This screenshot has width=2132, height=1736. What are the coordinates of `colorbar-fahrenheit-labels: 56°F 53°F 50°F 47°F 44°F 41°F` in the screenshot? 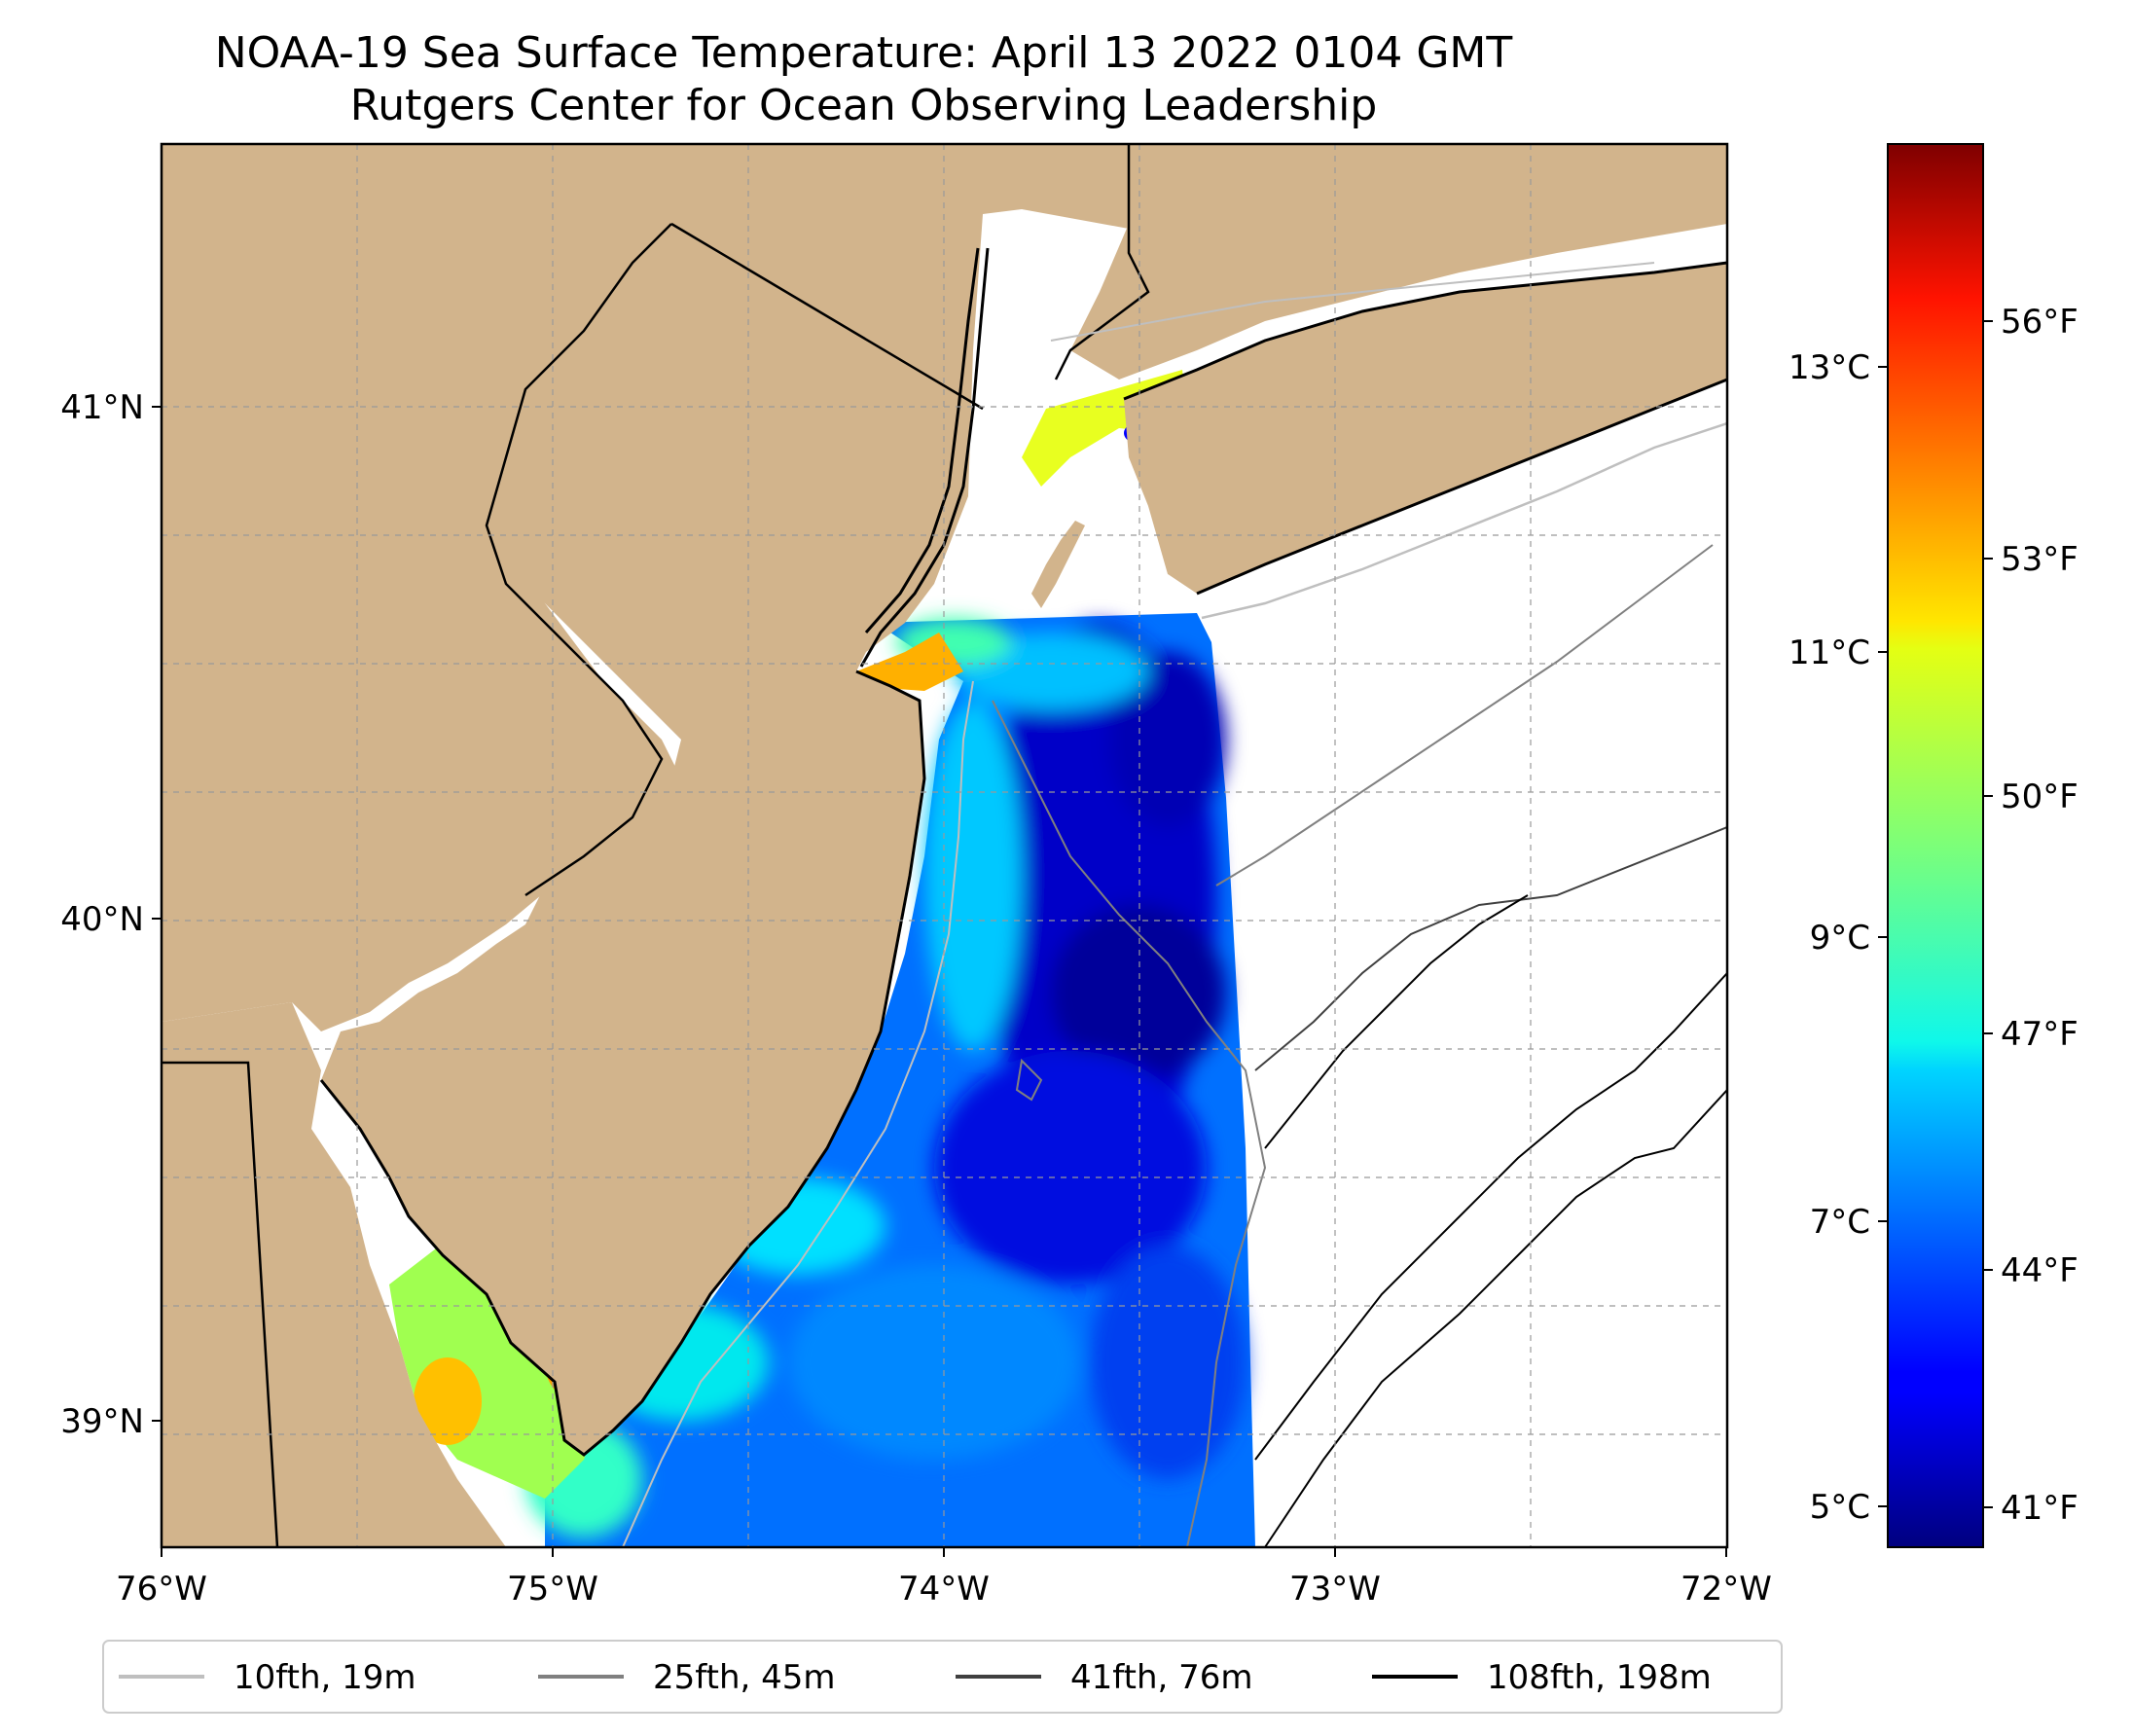 It's located at (2040, 916).